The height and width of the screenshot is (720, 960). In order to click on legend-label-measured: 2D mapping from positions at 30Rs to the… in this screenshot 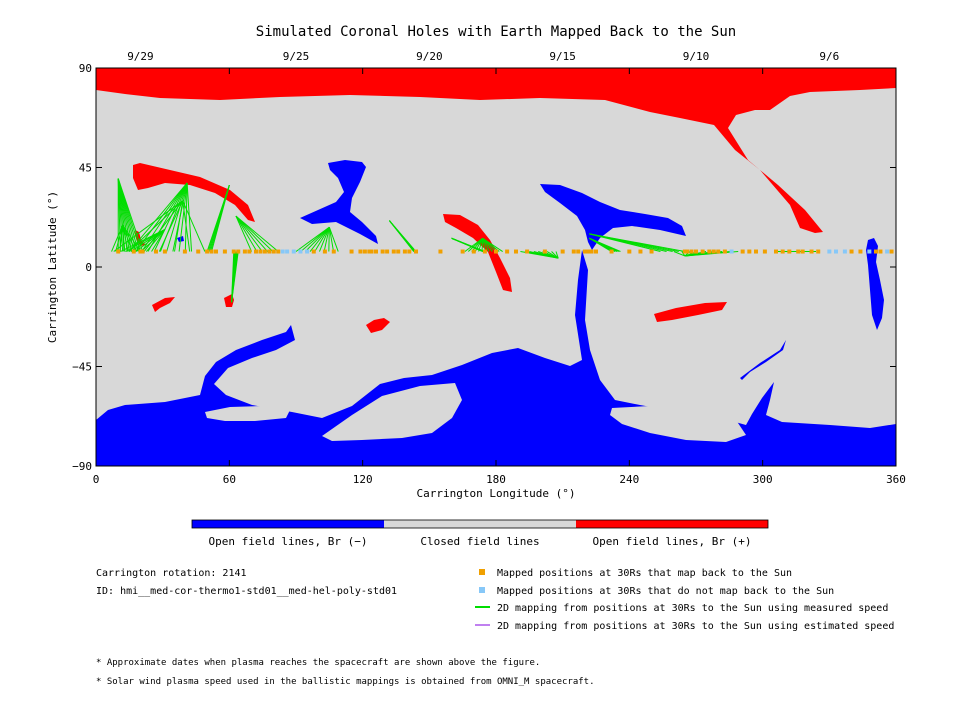, I will do `click(692, 608)`.